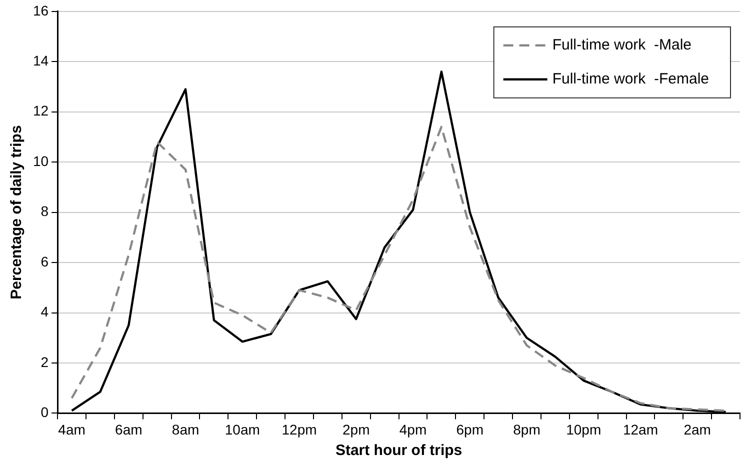 The image size is (752, 464). Describe the element at coordinates (44, 412) in the screenshot. I see `y-tick-label: 0` at that location.